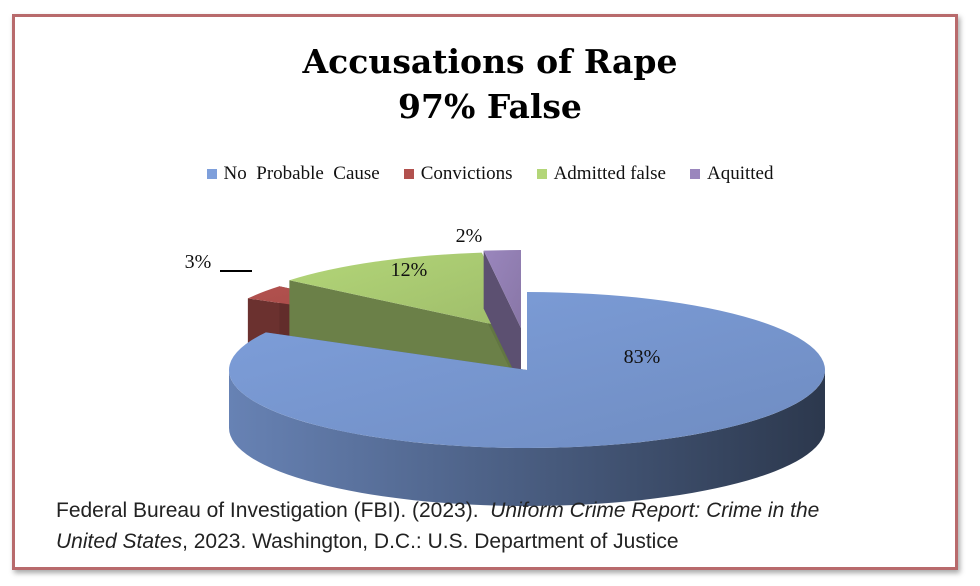  What do you see at coordinates (301, 173) in the screenshot?
I see `legend-label: No Probable Cause` at bounding box center [301, 173].